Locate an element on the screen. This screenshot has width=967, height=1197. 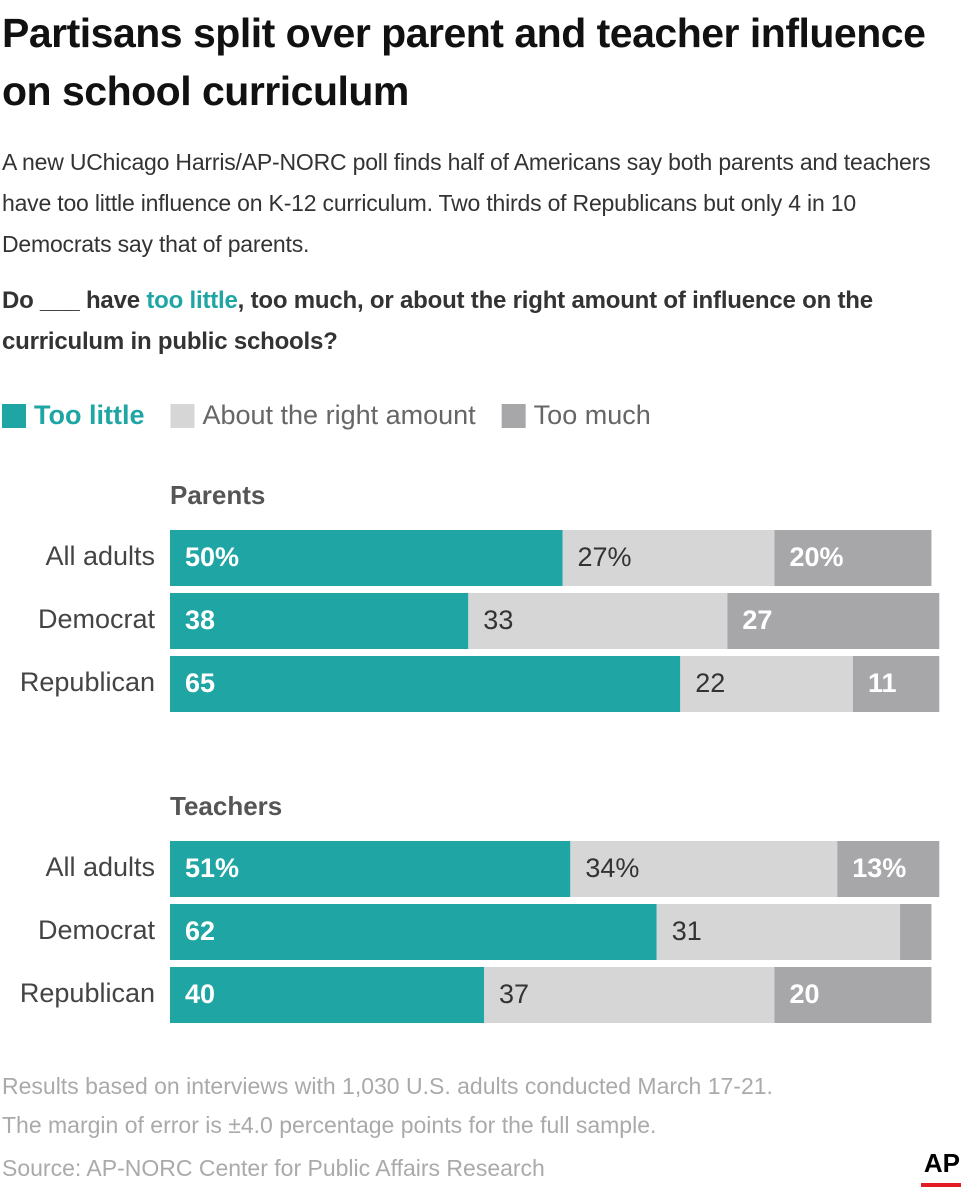
value-label: 51% is located at coordinates (212, 868).